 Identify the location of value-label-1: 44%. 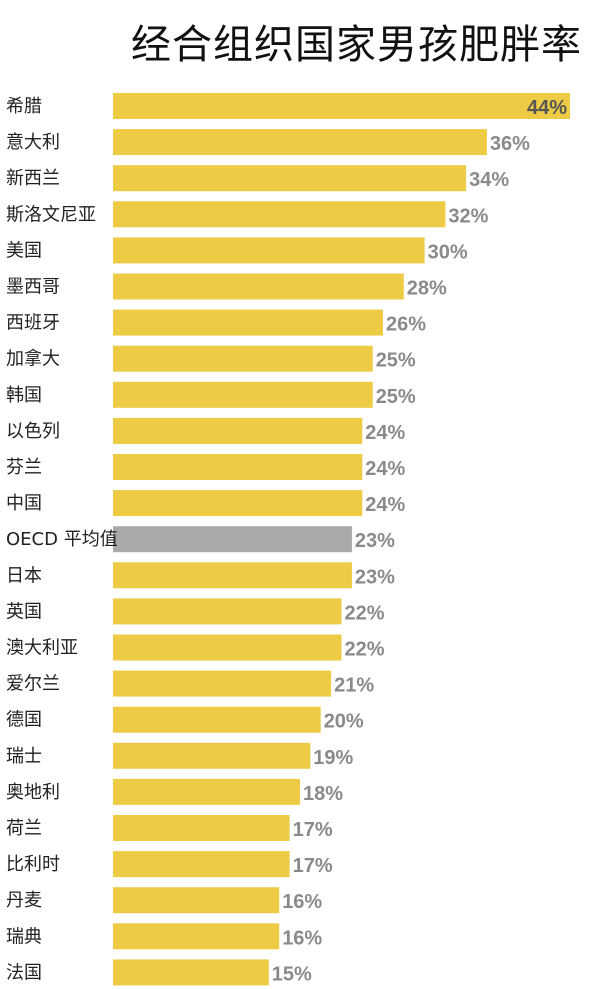
(547, 108).